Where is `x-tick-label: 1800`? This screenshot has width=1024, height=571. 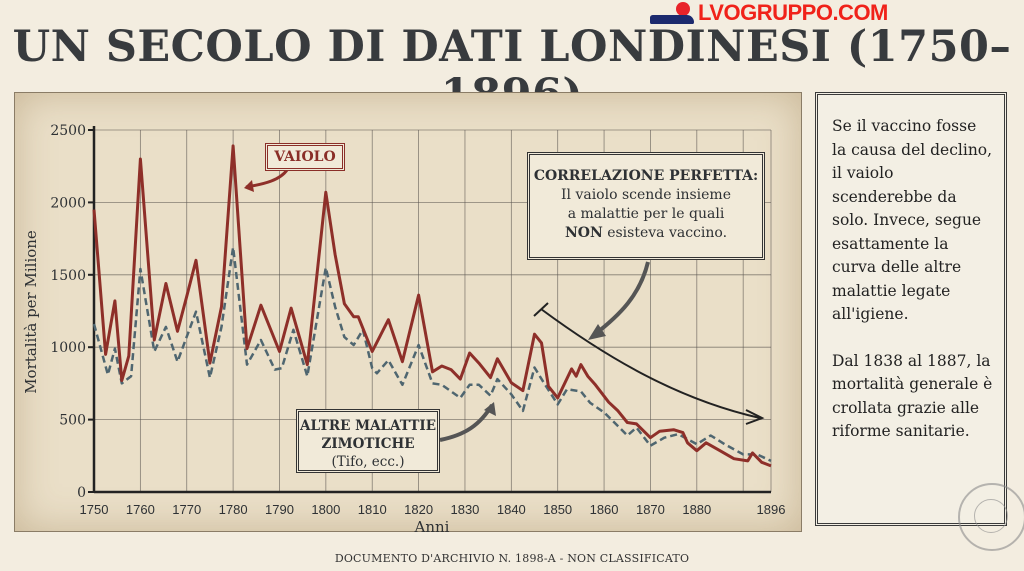 x-tick-label: 1800 is located at coordinates (325, 509).